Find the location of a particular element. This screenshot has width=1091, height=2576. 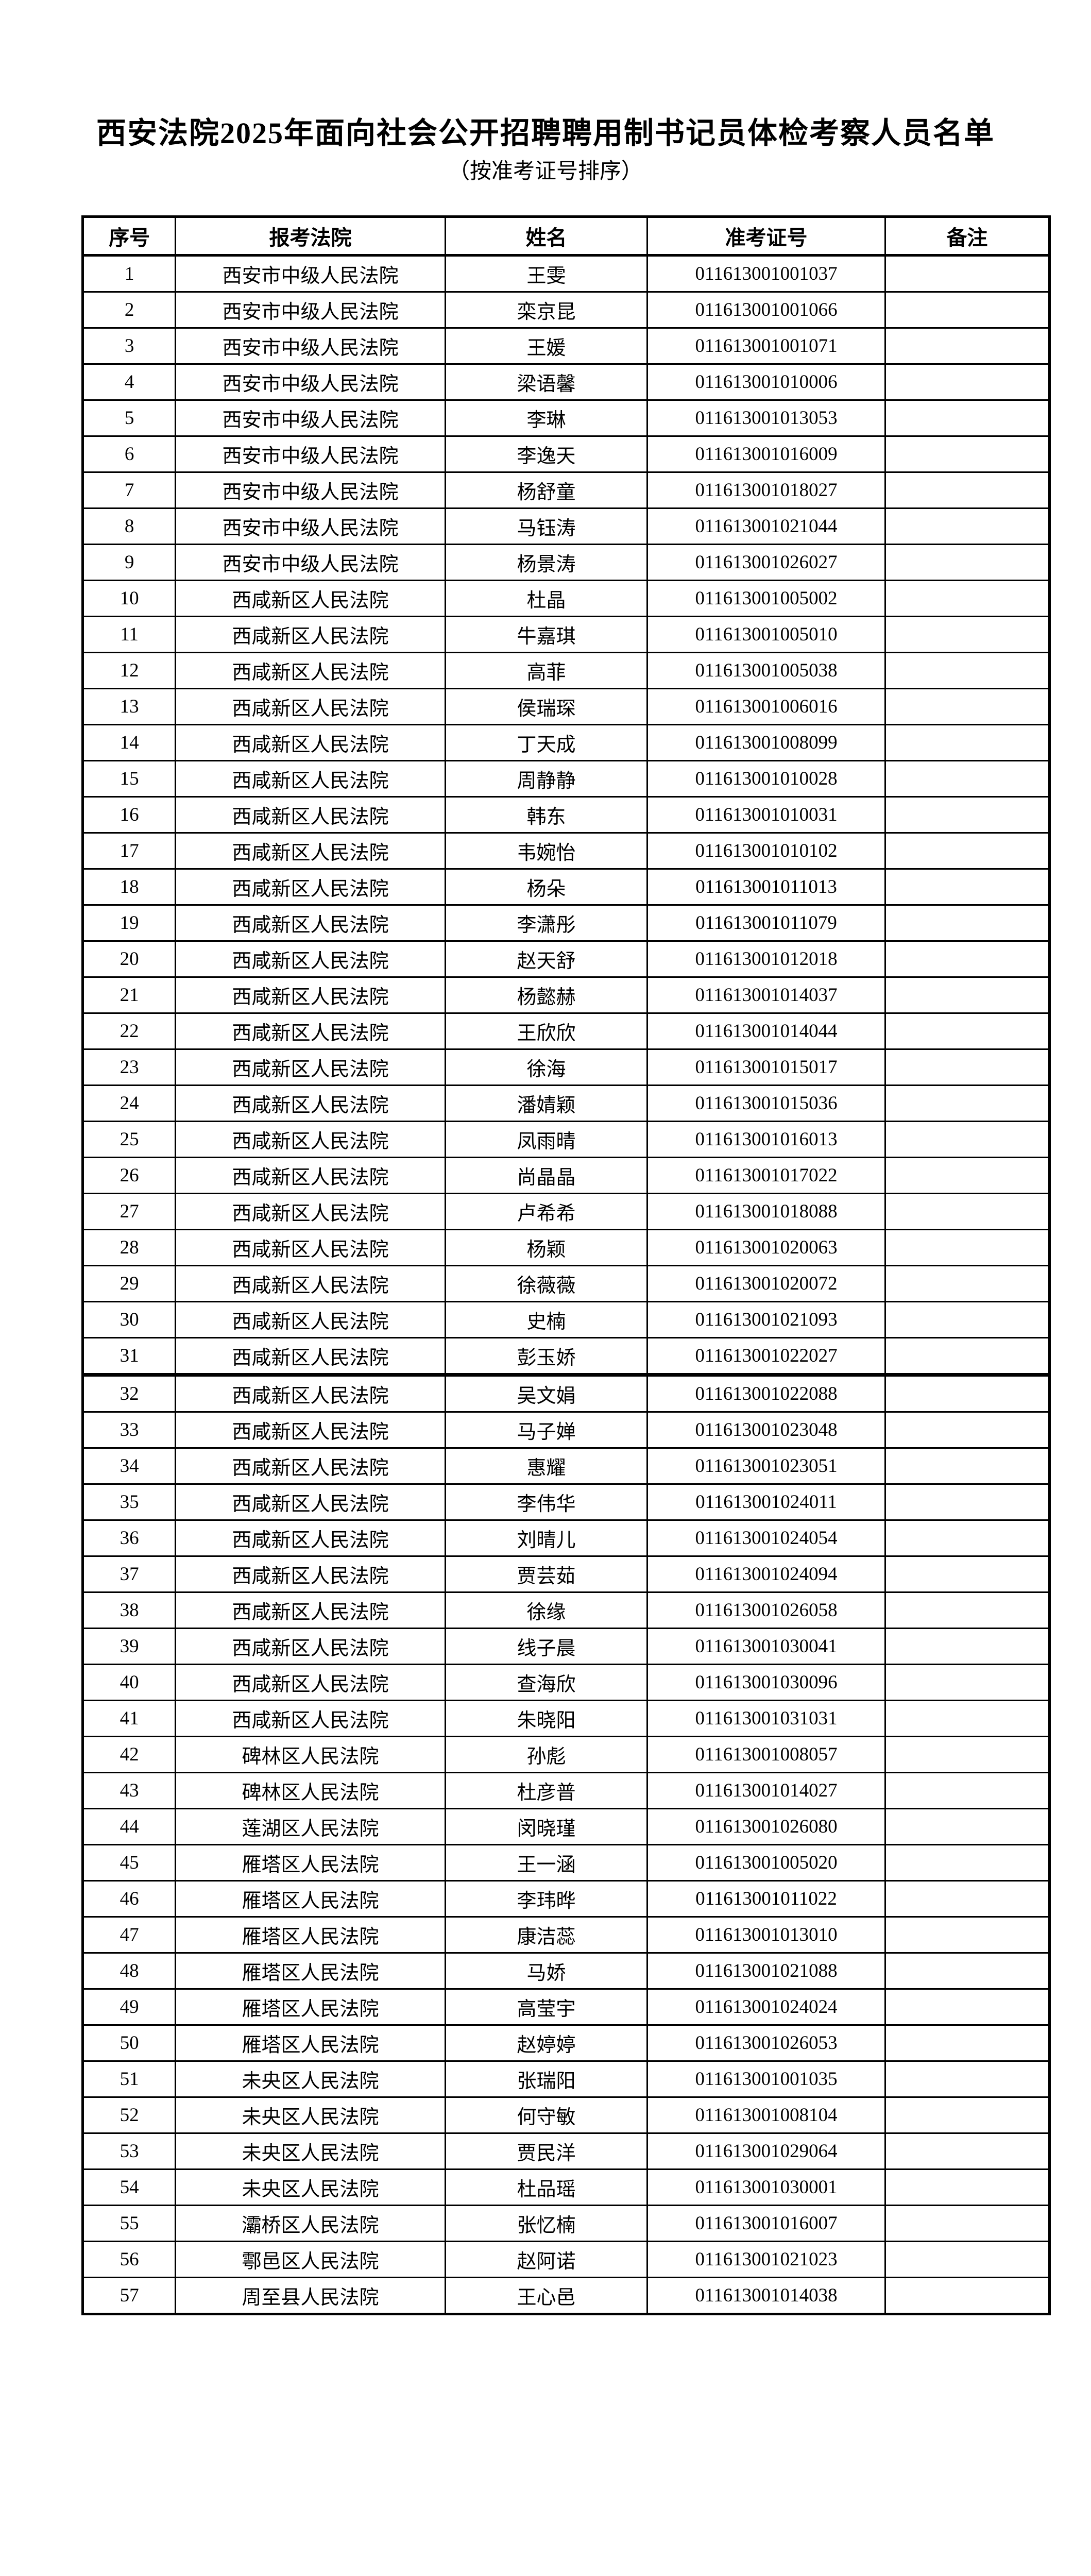

ticket-cell: 011613001016013 is located at coordinates (766, 1139).